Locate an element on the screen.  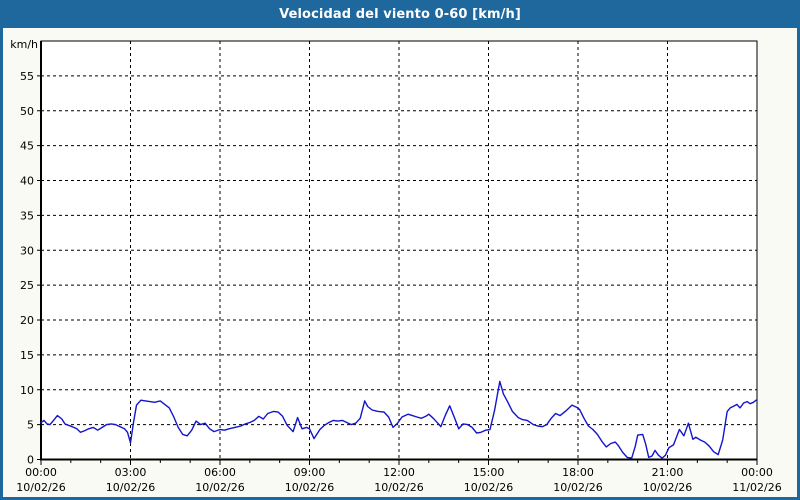
y-tick-label: 0 is located at coordinates (30, 460).